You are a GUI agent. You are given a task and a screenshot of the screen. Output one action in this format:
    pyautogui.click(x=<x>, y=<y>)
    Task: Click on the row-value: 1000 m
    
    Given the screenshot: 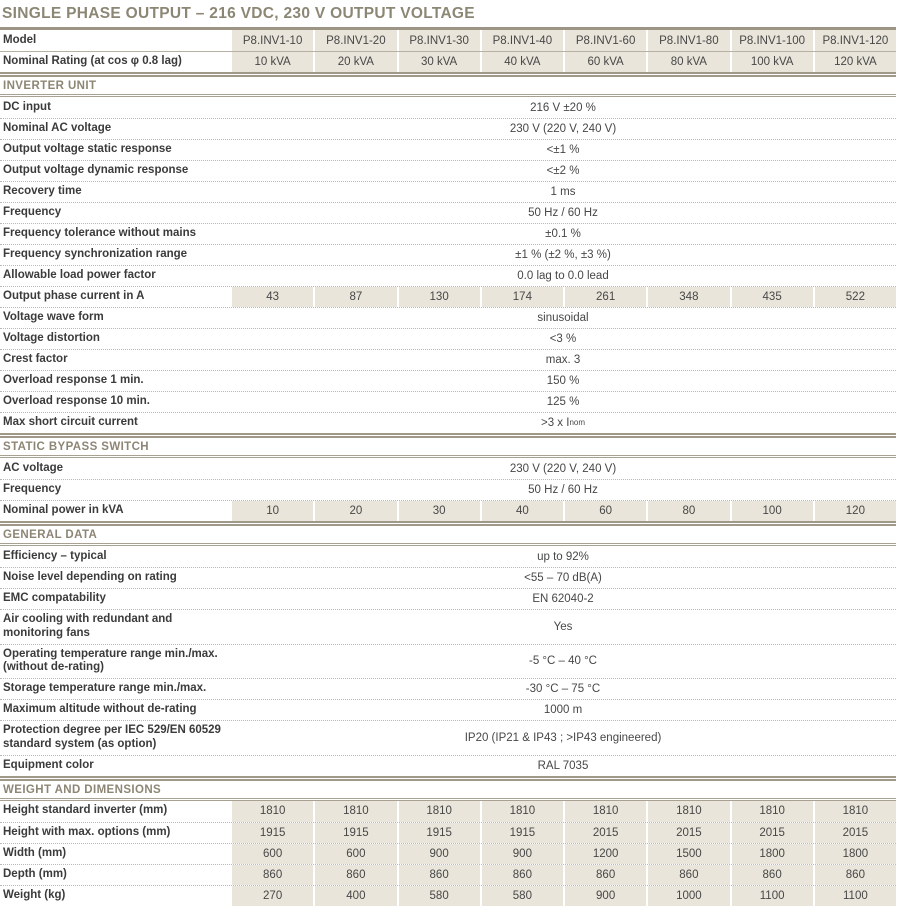 What is the action you would take?
    pyautogui.click(x=563, y=710)
    